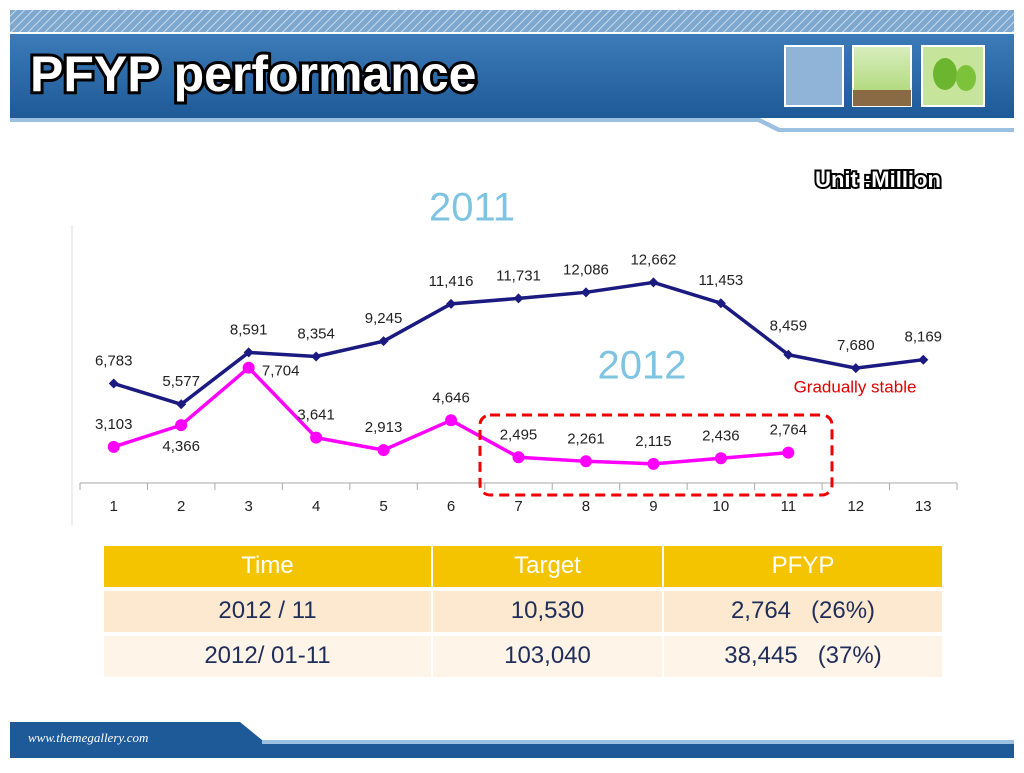 The width and height of the screenshot is (1024, 773). What do you see at coordinates (181, 381) in the screenshot?
I see `data-label: 5,577` at bounding box center [181, 381].